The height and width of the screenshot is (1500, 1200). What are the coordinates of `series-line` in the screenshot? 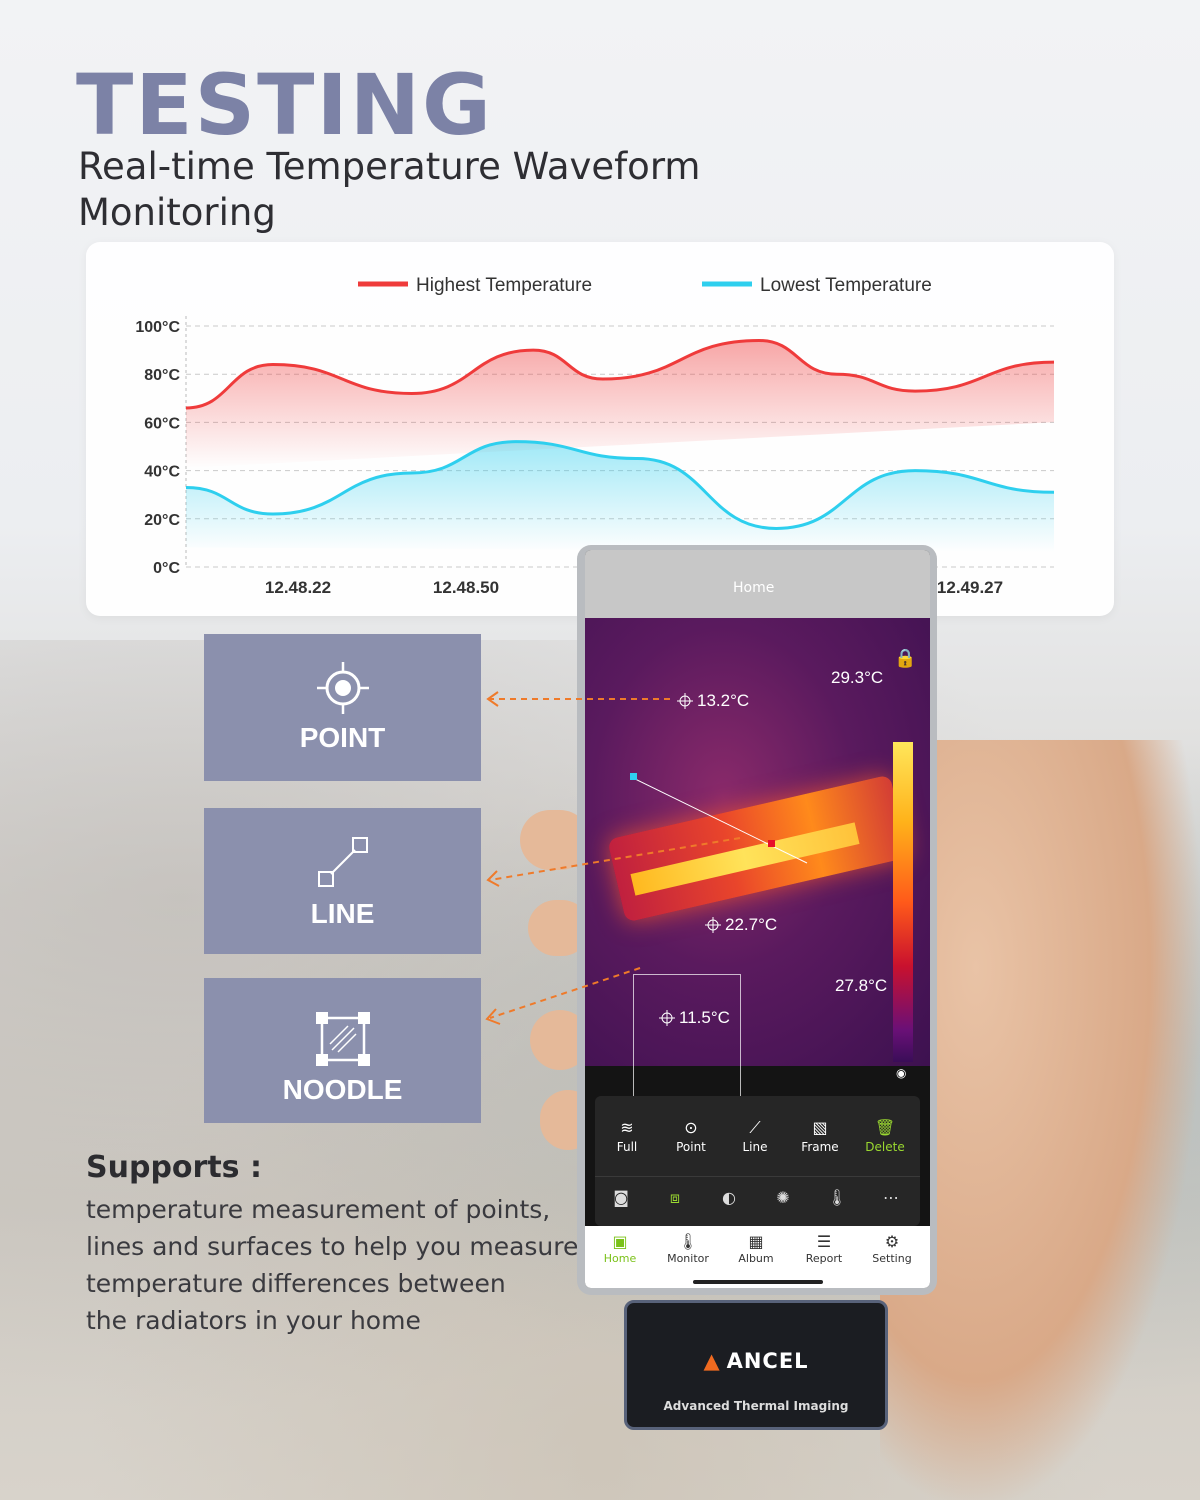 It's located at (620, 485).